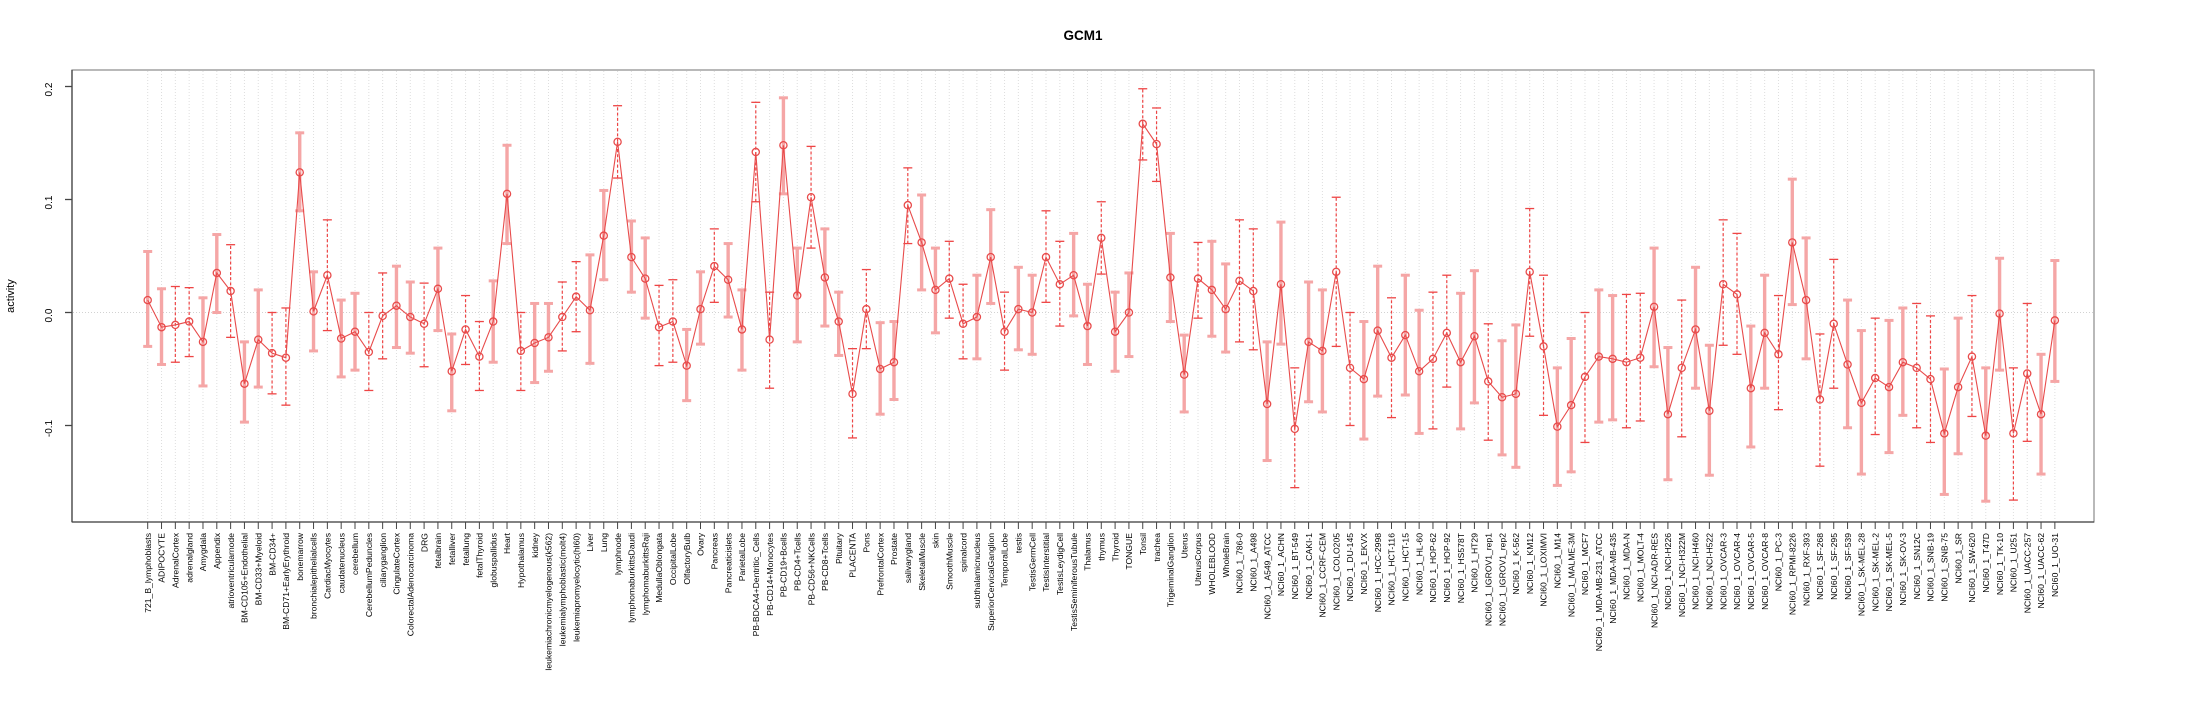  What do you see at coordinates (1558, 561) in the screenshot?
I see `x-tick-label: NCI60_1_M14` at bounding box center [1558, 561].